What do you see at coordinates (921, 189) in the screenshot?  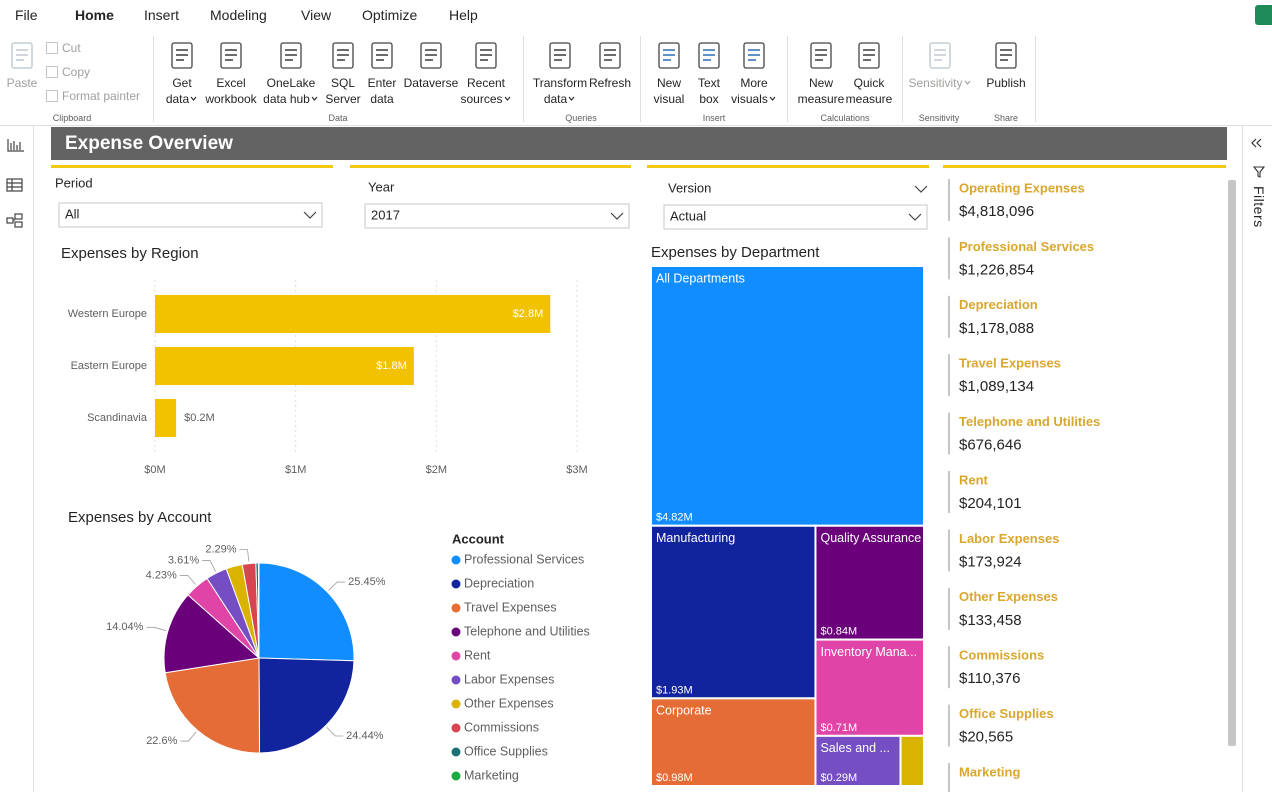 I see `header-chevron` at bounding box center [921, 189].